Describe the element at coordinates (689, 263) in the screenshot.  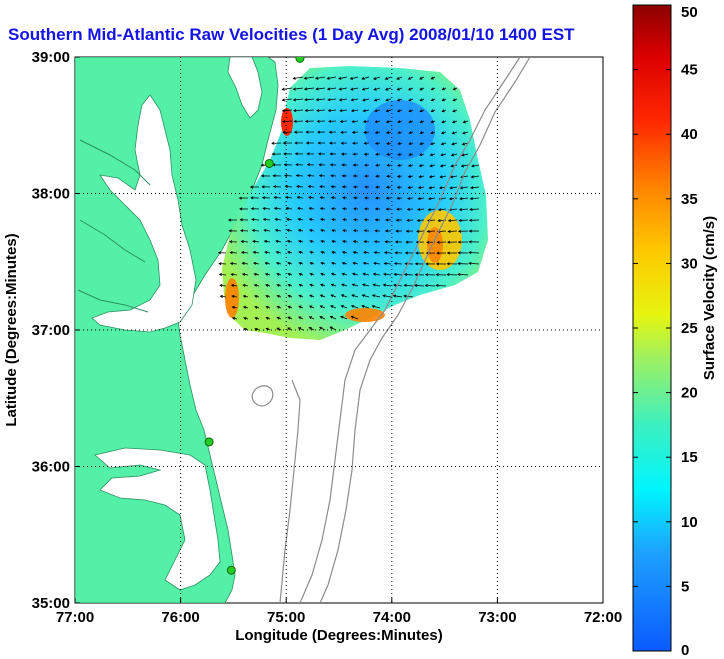
I see `colorbar-tick-label: 30` at that location.